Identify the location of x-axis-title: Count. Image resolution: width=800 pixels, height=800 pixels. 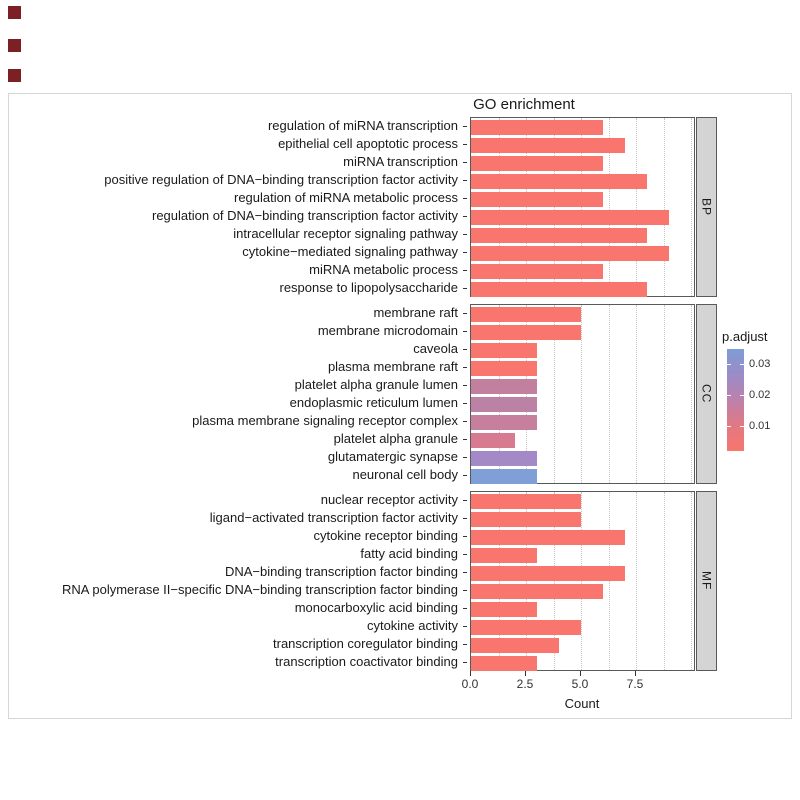
(582, 703).